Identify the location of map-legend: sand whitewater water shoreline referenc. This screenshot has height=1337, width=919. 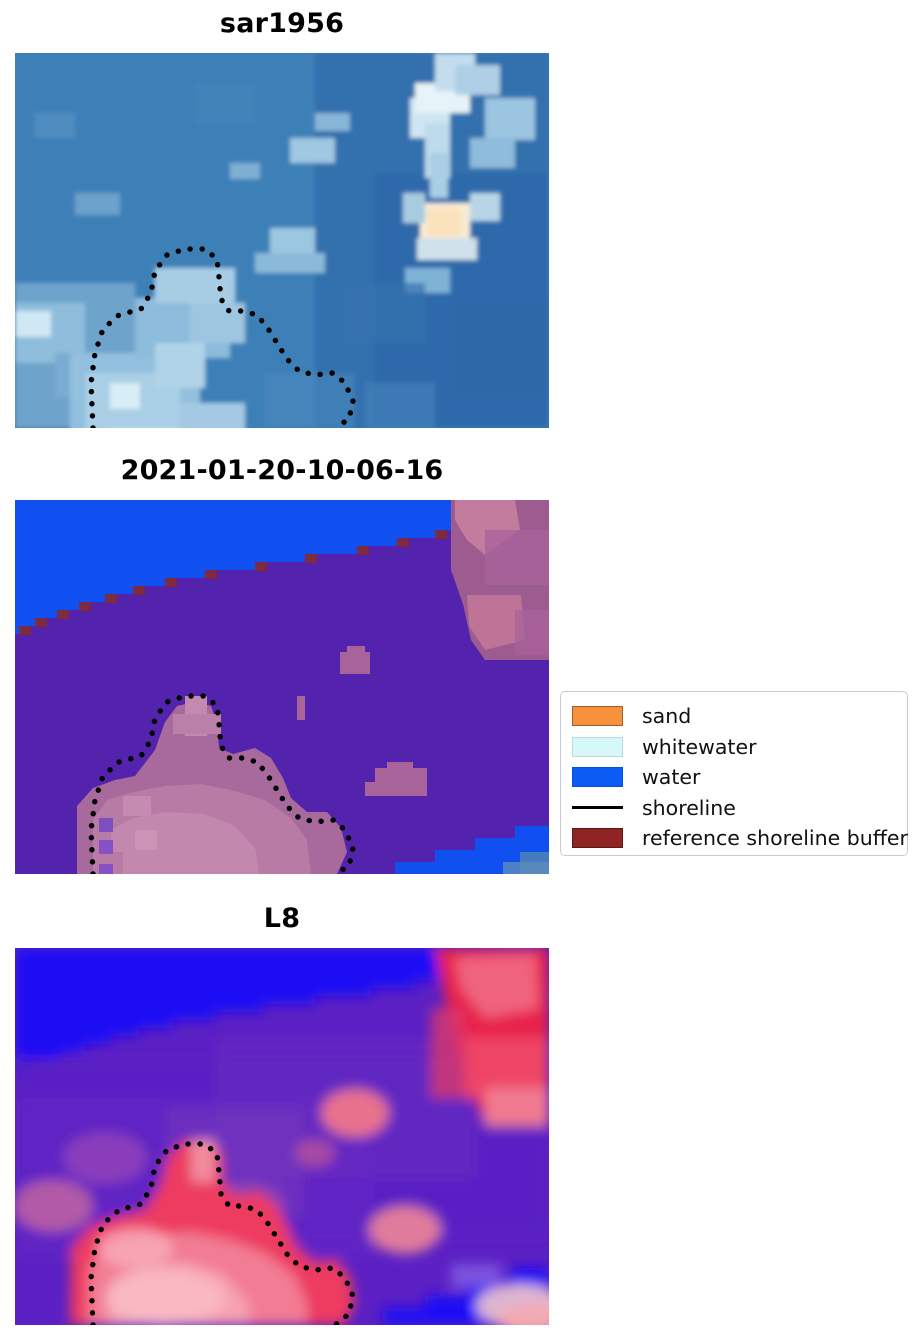
(734, 773).